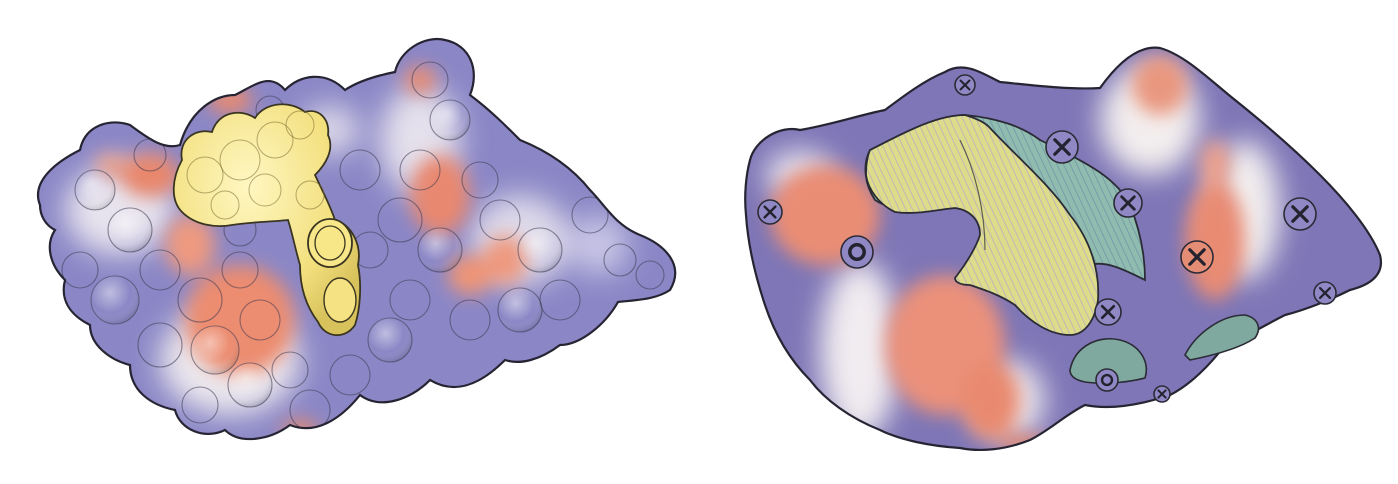  I want to click on binding-site-regions, so click(1005, 225).